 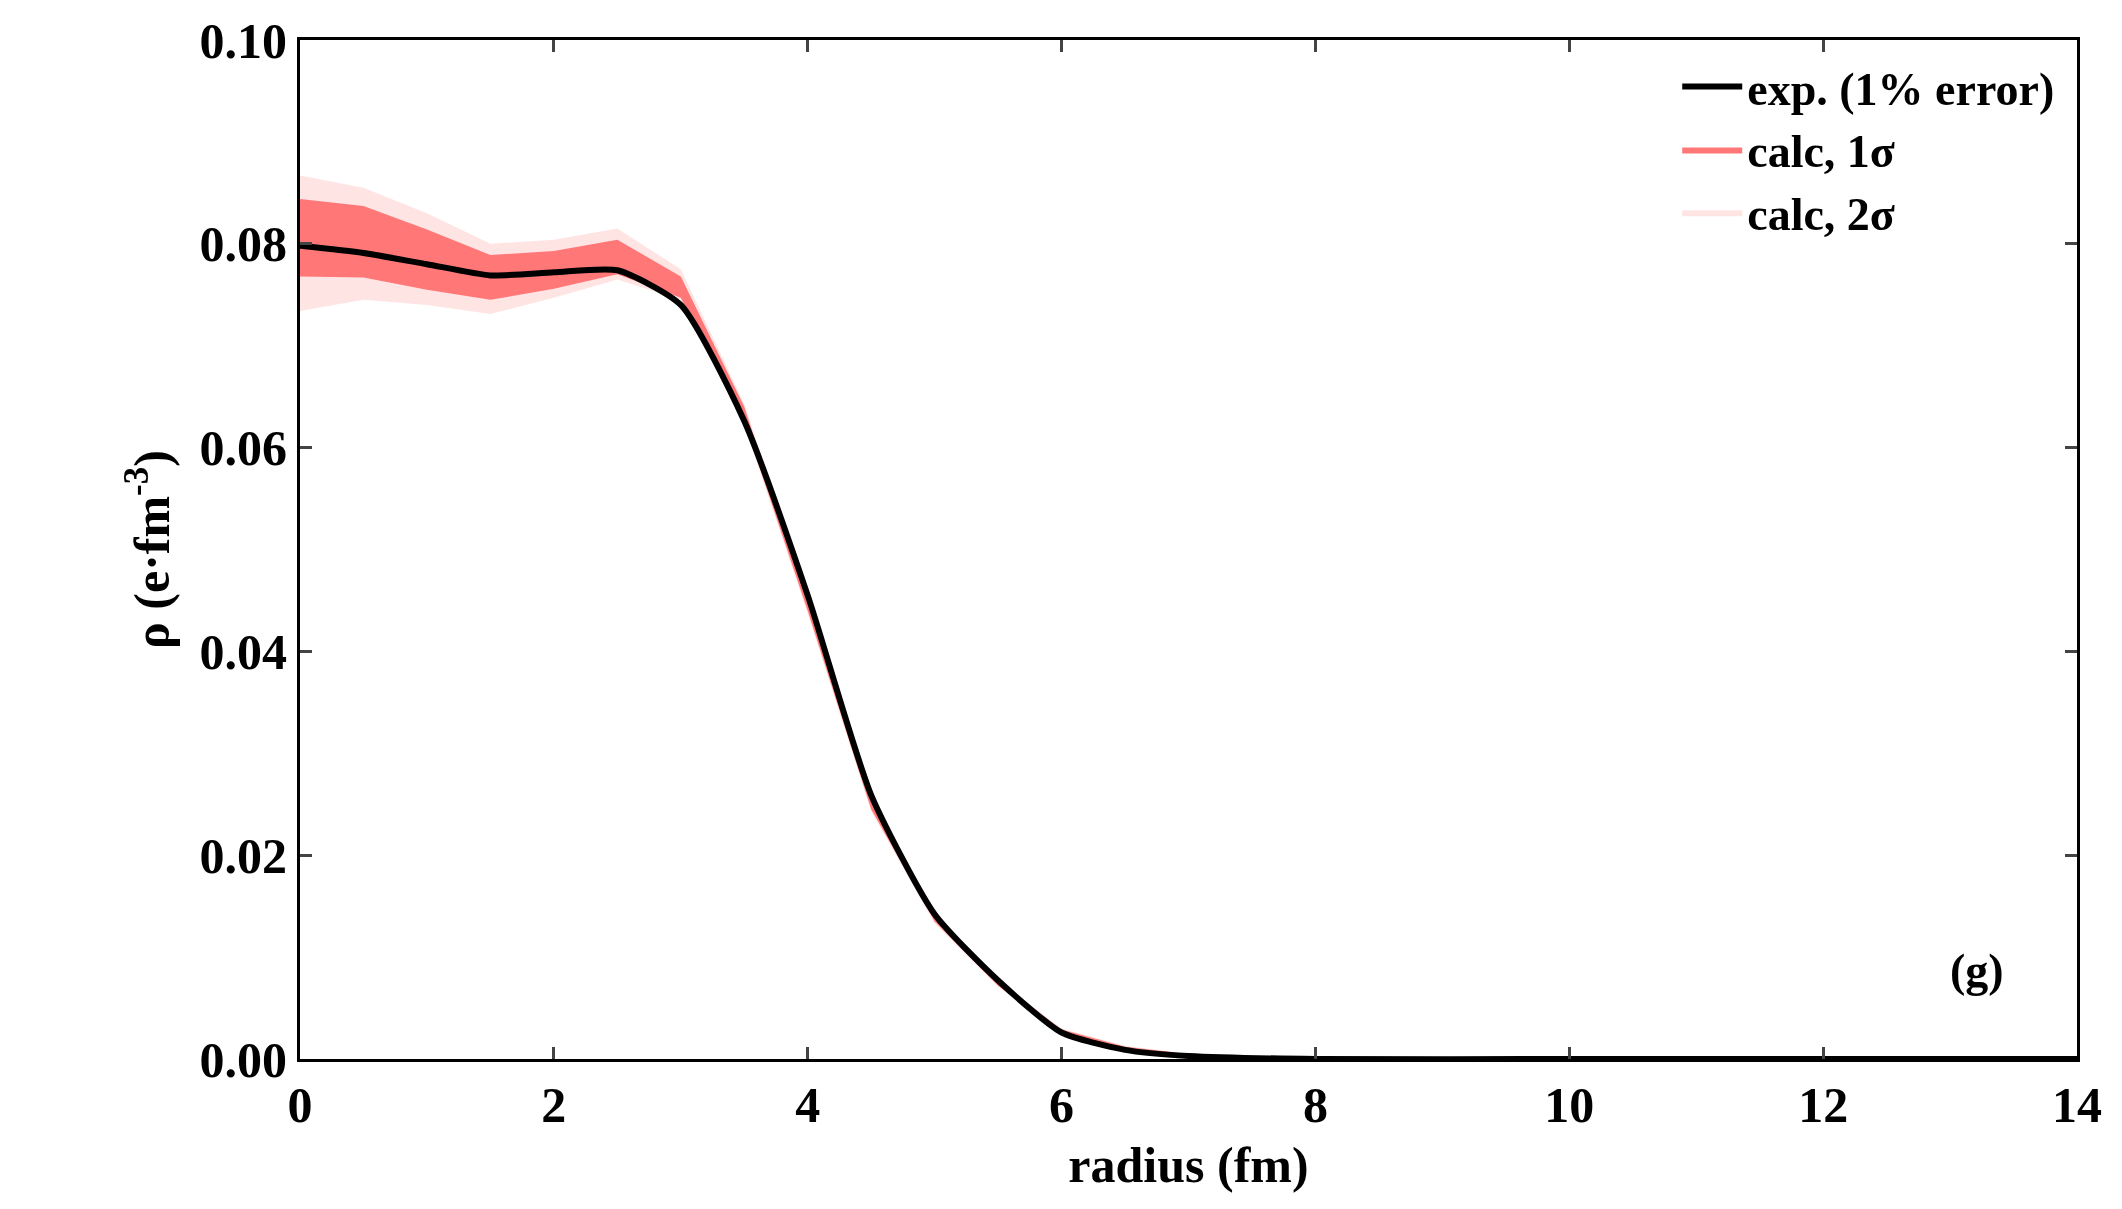 I want to click on x-tick-label: 0, so click(x=300, y=1105).